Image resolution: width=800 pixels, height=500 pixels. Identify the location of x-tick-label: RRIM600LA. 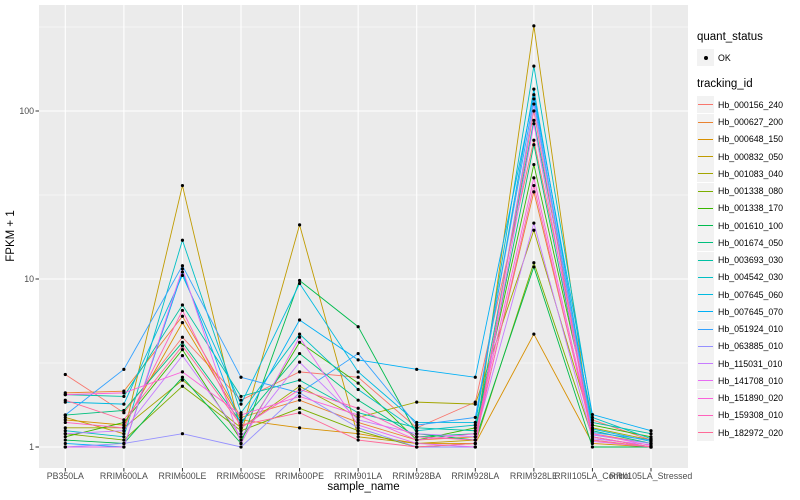
(123, 476).